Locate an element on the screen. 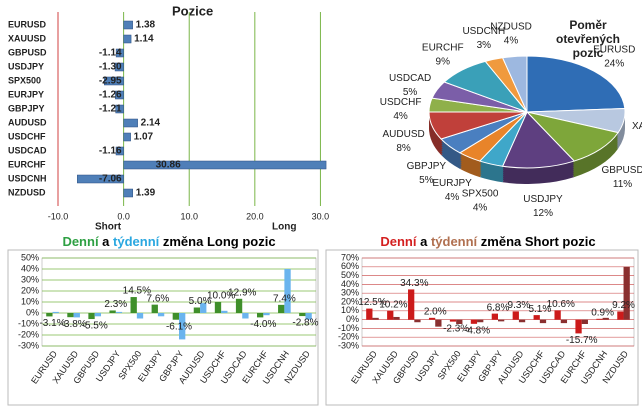  y-tick-label: USDCNH is located at coordinates (27, 178).